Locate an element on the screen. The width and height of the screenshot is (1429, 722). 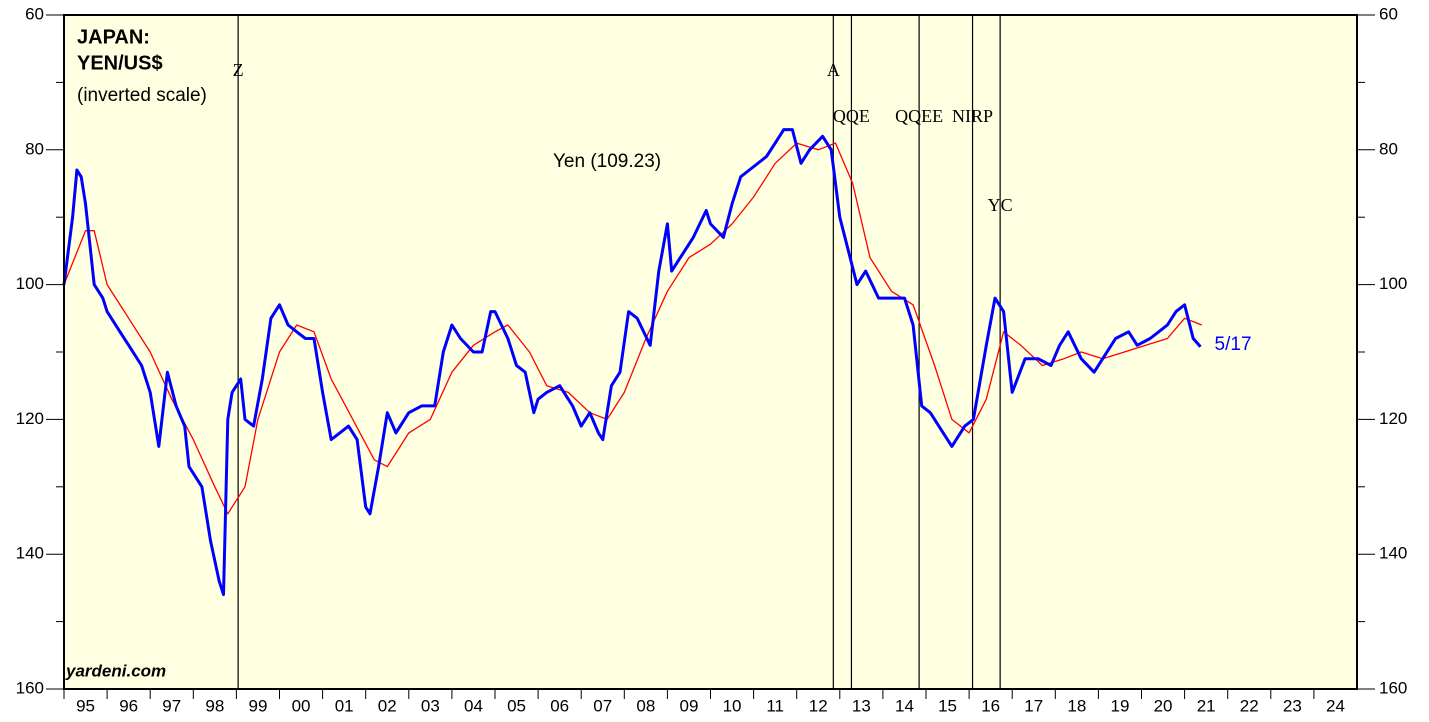
x-tick-label: 21 is located at coordinates (1206, 705).